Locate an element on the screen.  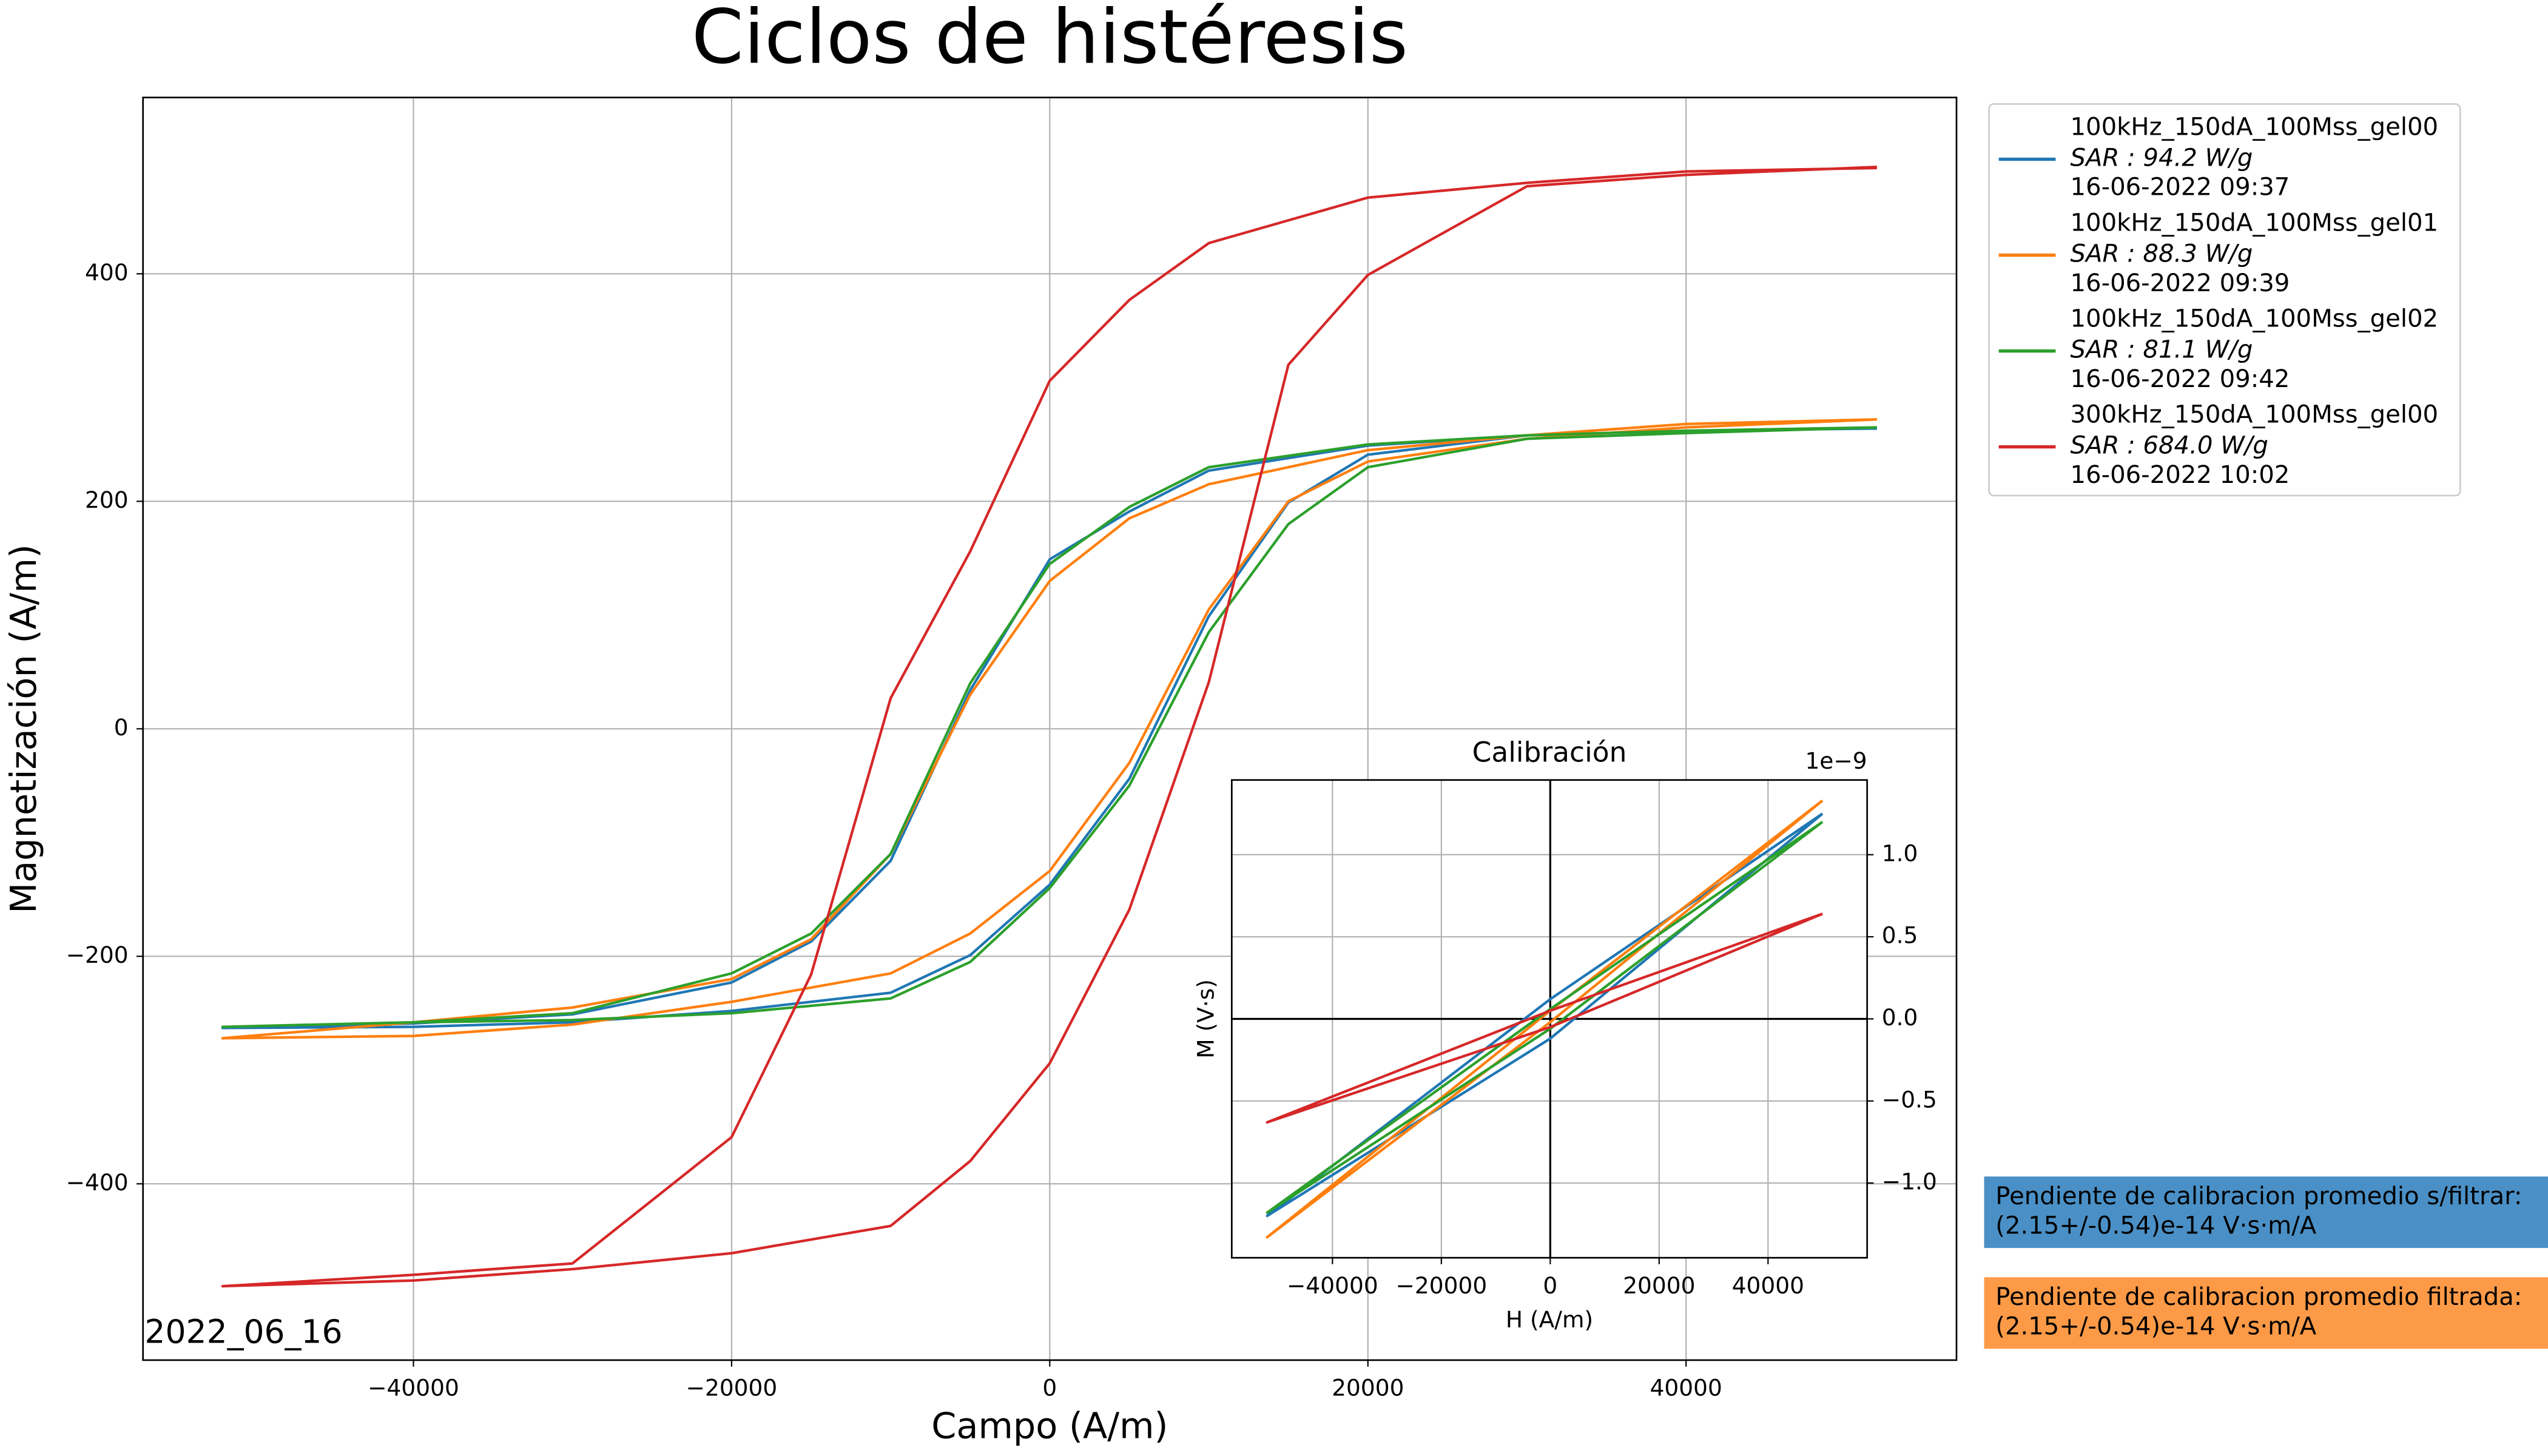
chart-title: Calibración is located at coordinates (1549, 752).